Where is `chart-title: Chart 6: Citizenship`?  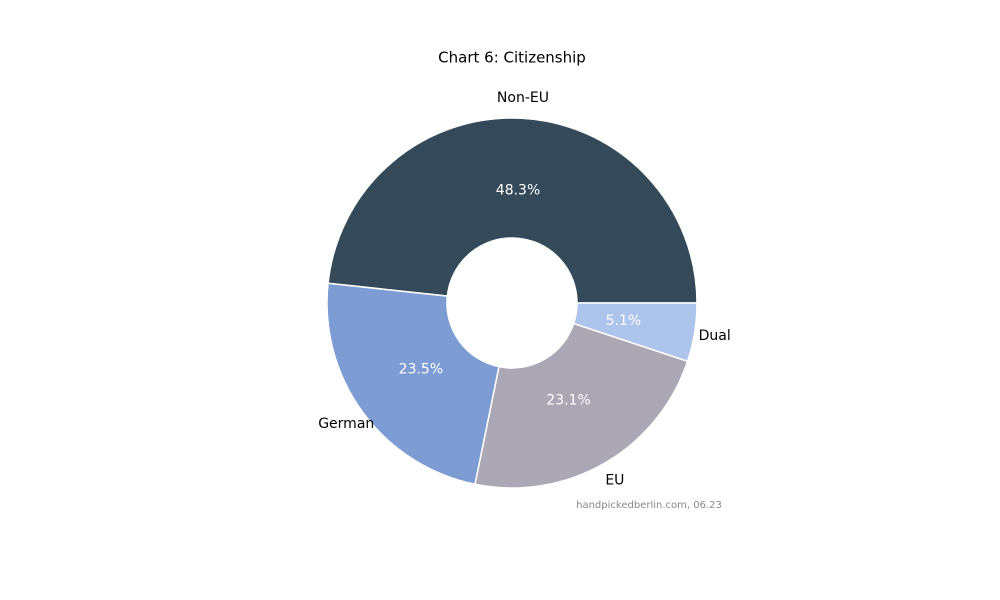
chart-title: Chart 6: Citizenship is located at coordinates (512, 58).